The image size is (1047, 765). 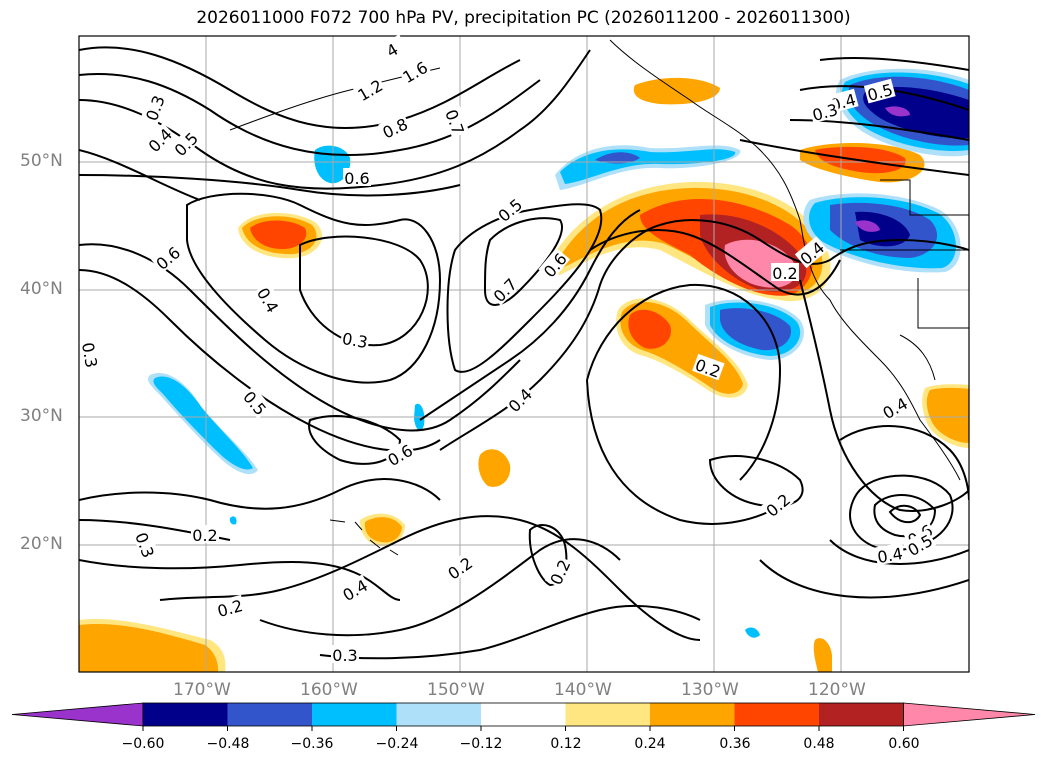 What do you see at coordinates (969, 714) in the screenshot?
I see `colorbar-extend-max` at bounding box center [969, 714].